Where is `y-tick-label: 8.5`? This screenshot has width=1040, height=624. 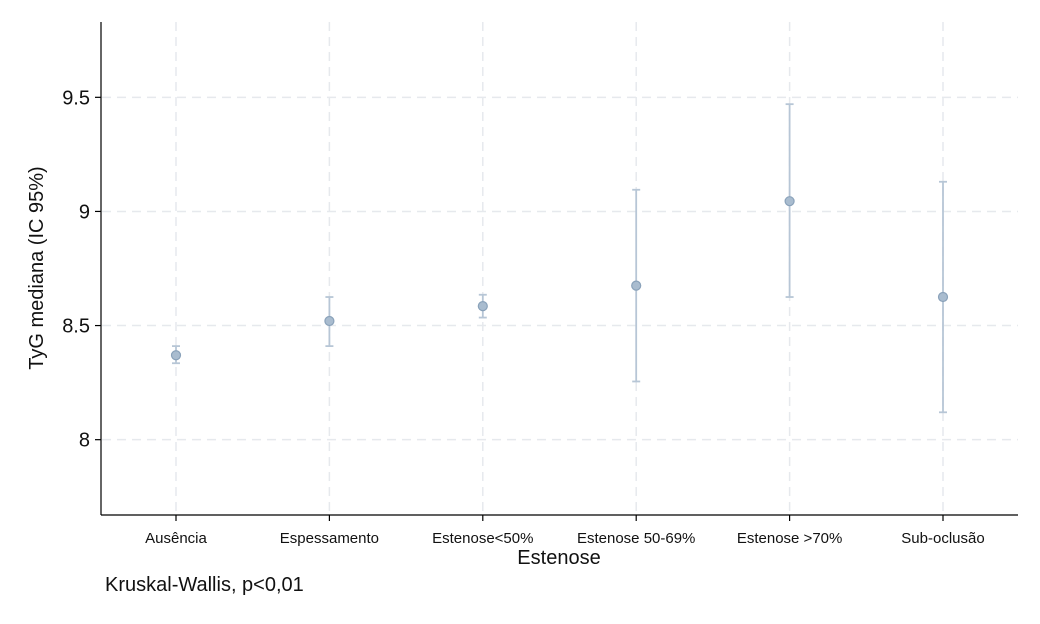
y-tick-label: 8.5 is located at coordinates (76, 327).